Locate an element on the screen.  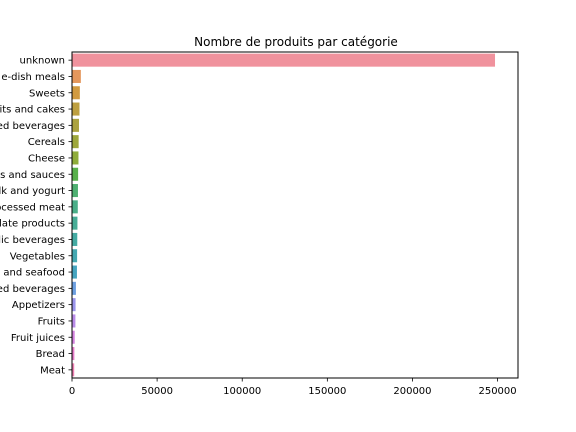
y-tick-label: Cereals is located at coordinates (46, 142).